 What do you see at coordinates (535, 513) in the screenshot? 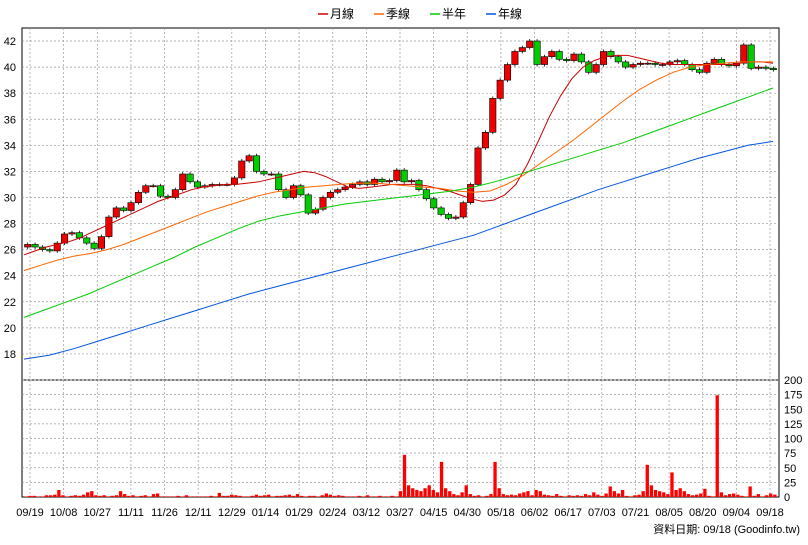
I see `x-tick-label: 06/02` at bounding box center [535, 513].